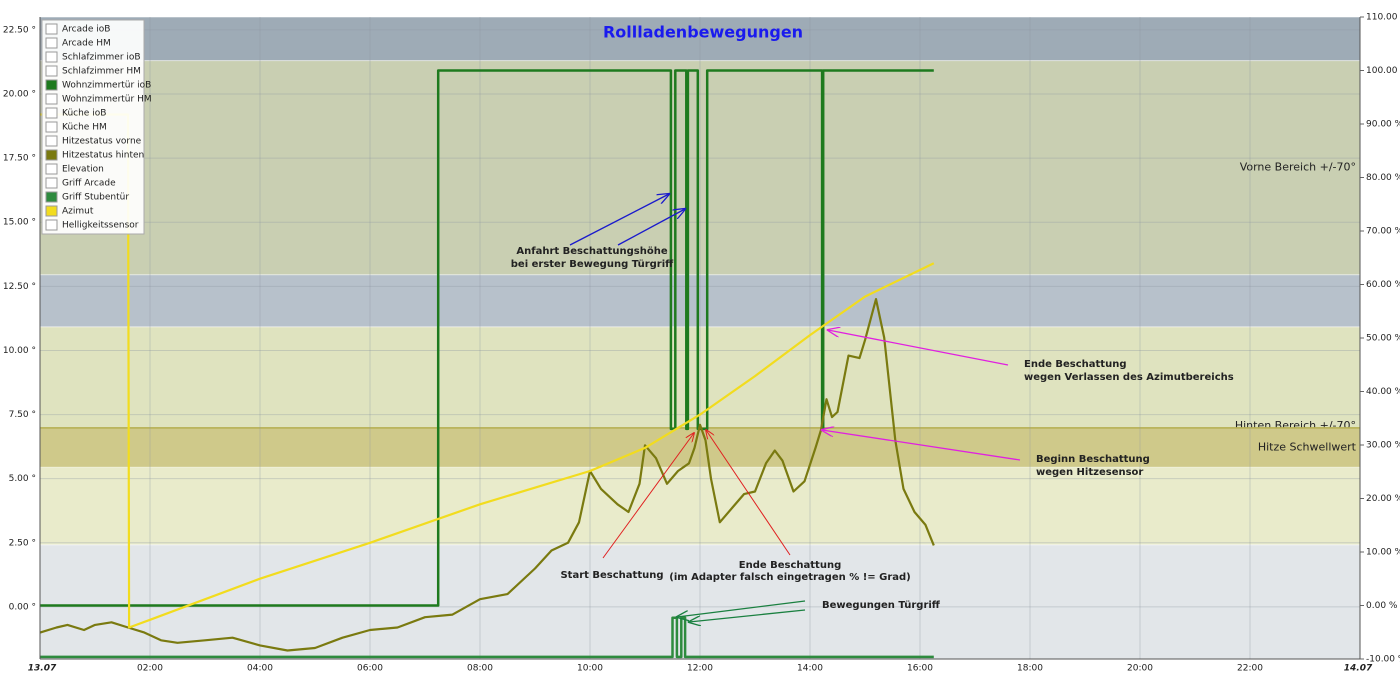 The width and height of the screenshot is (1400, 677). I want to click on legend-label: Wohnzimmertür ioB, so click(106, 86).